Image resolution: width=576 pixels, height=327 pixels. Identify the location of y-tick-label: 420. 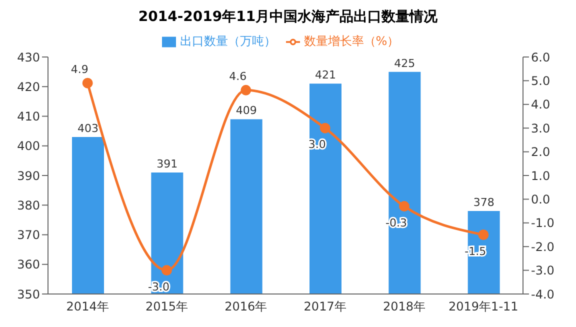
(28, 87).